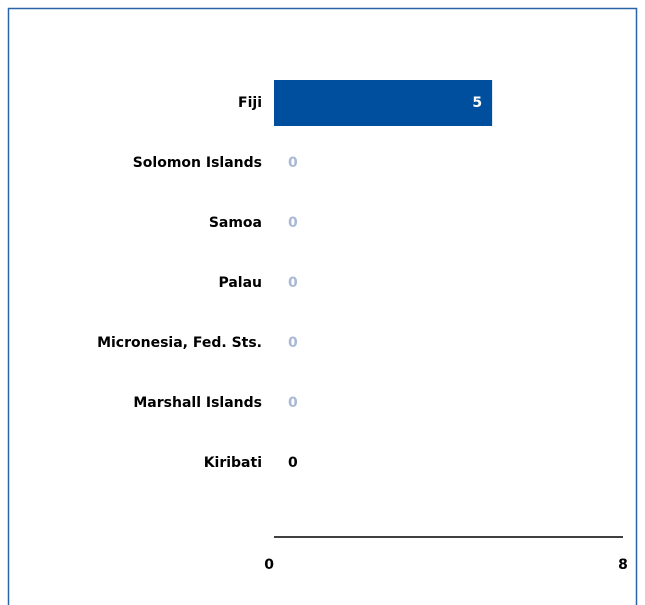 The height and width of the screenshot is (605, 645). What do you see at coordinates (235, 223) in the screenshot?
I see `category-label: Samoa` at bounding box center [235, 223].